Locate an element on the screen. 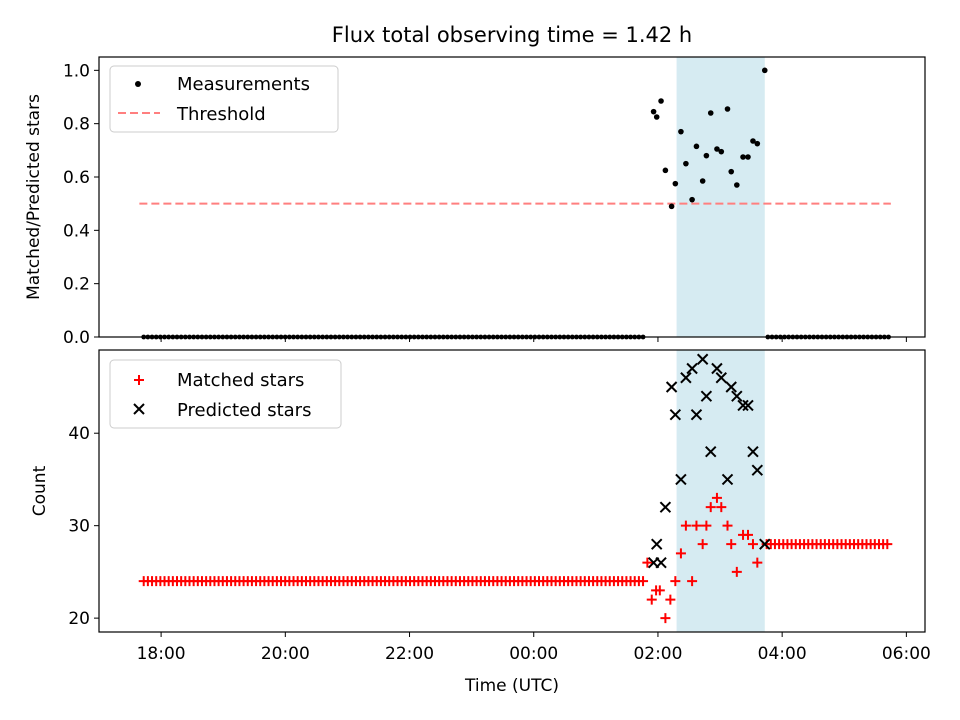 The height and width of the screenshot is (720, 960). matched-star-markers is located at coordinates (515, 558).